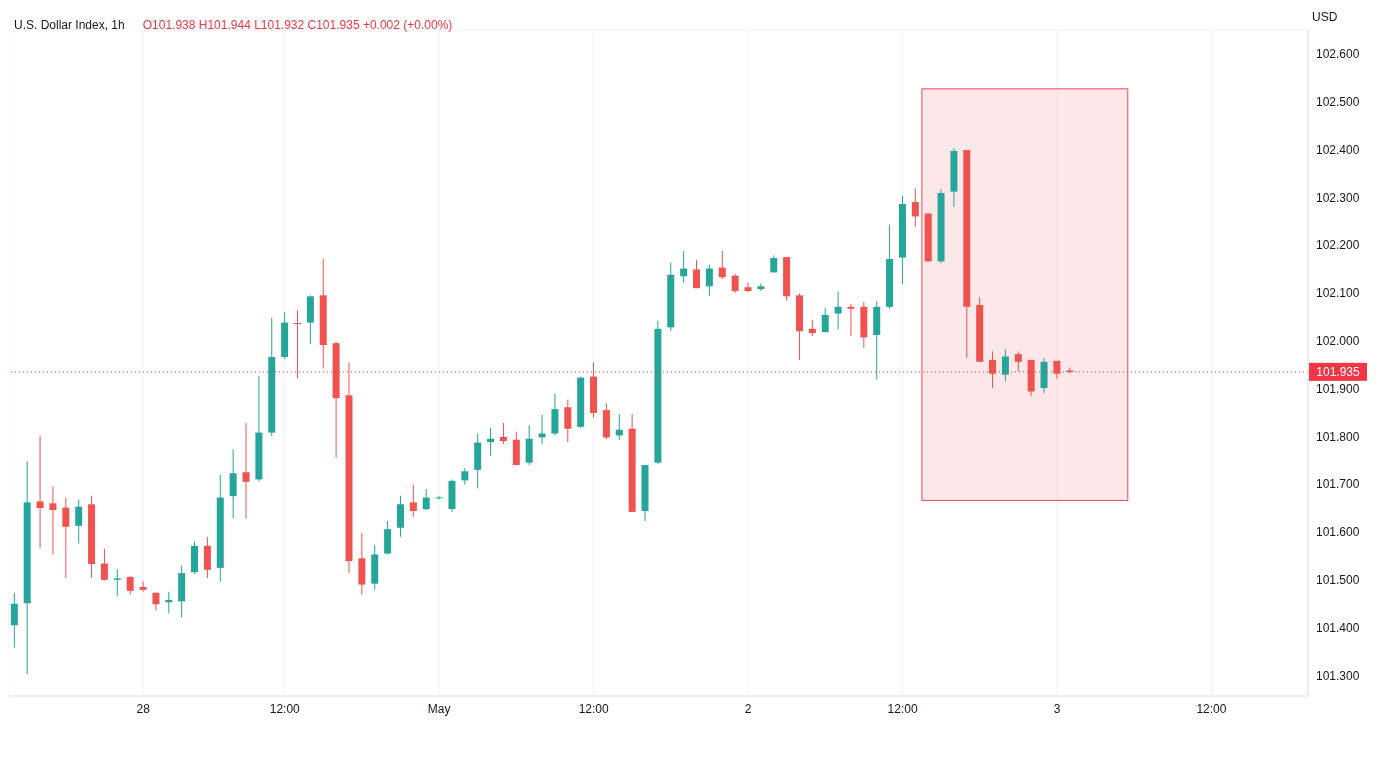 The image size is (1378, 758). Describe the element at coordinates (1338, 388) in the screenshot. I see `y-tick-label: 101.900` at that location.